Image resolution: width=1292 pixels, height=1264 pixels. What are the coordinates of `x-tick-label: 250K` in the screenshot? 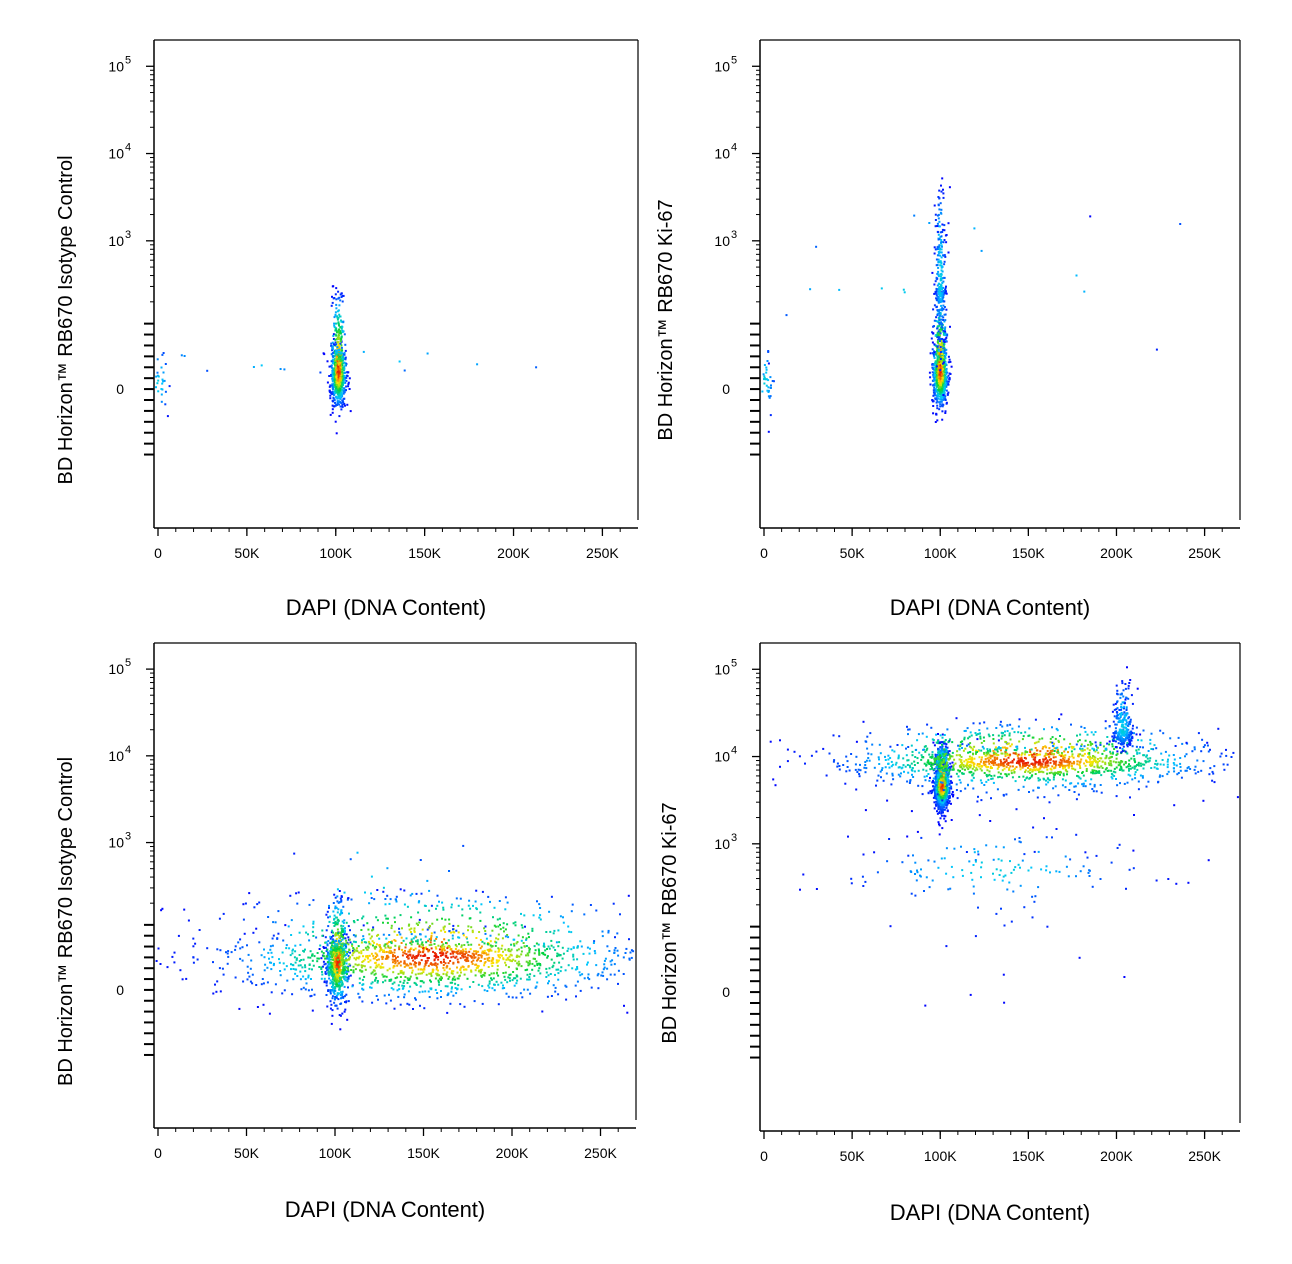 It's located at (1204, 553).